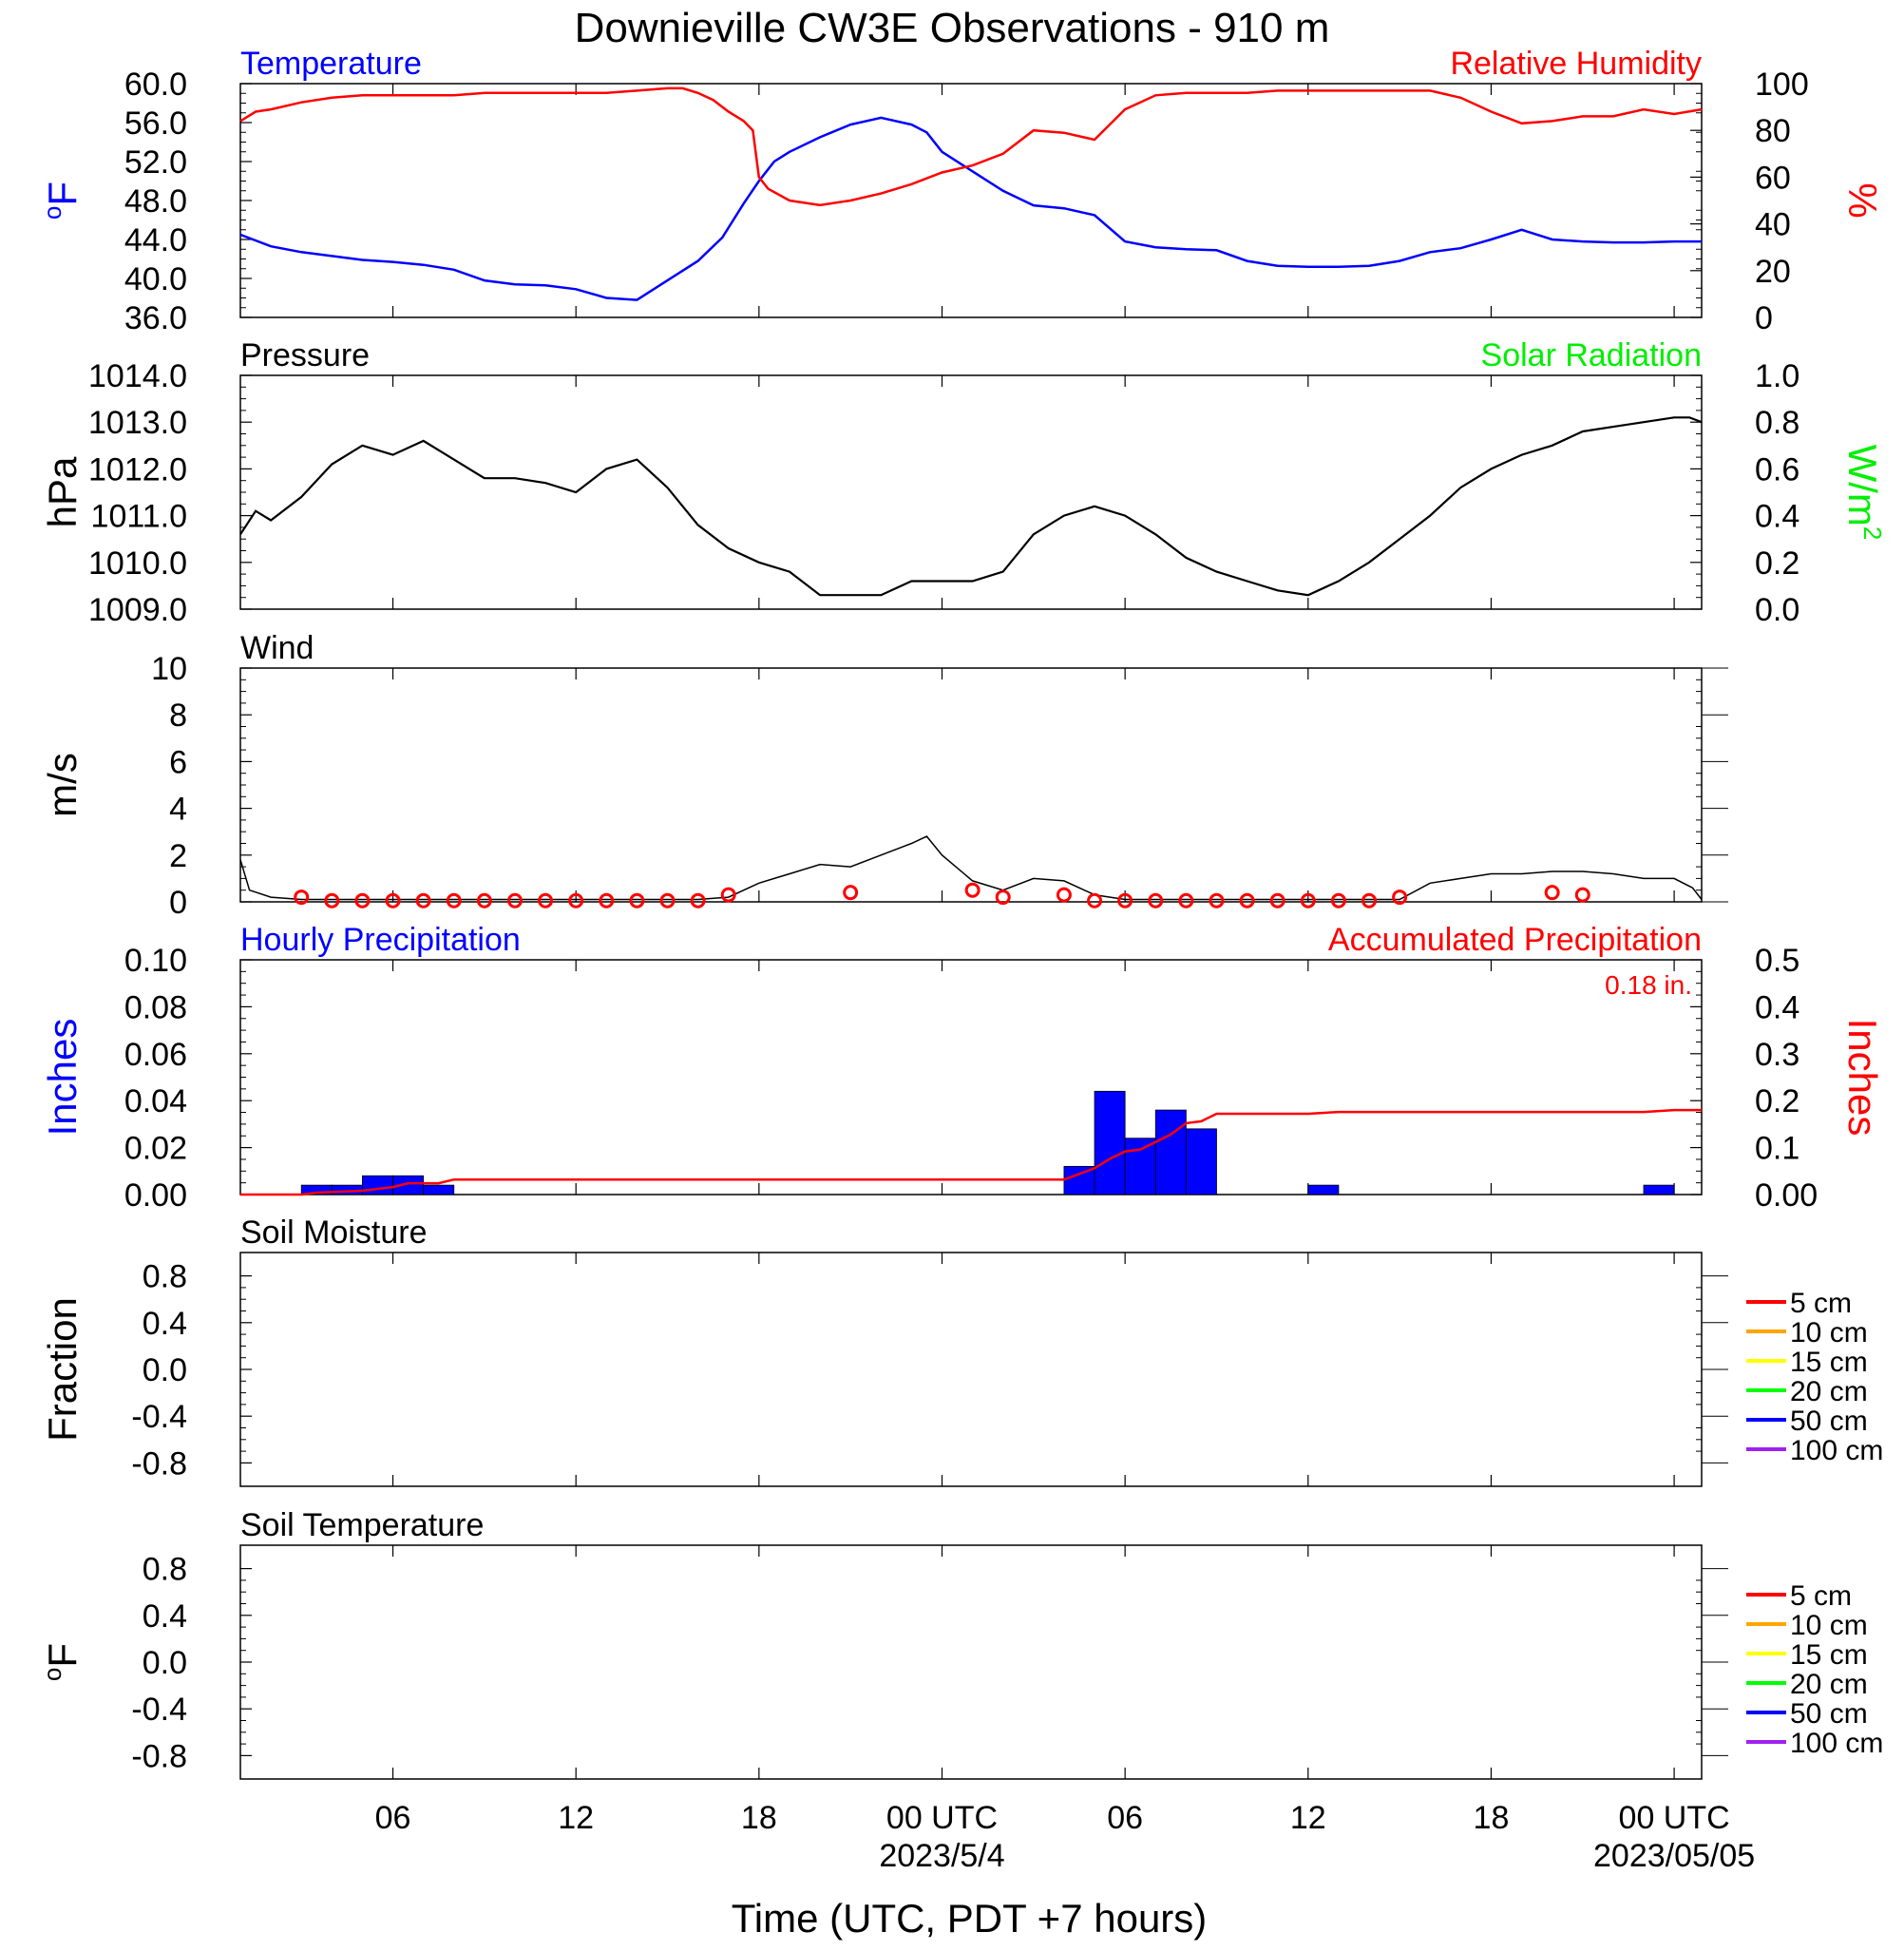  I want to click on y-tick-label: 0.02, so click(155, 1149).